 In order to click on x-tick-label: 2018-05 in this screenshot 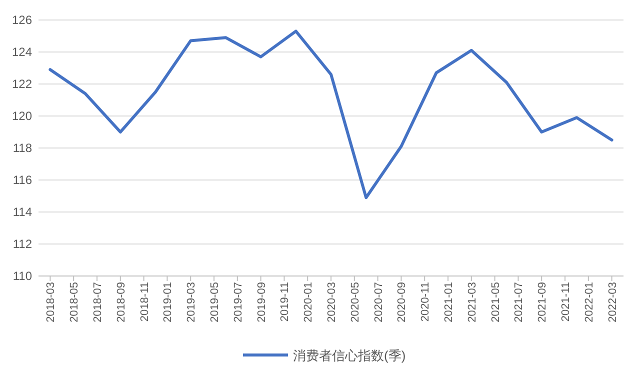, I will do `click(74, 302)`.